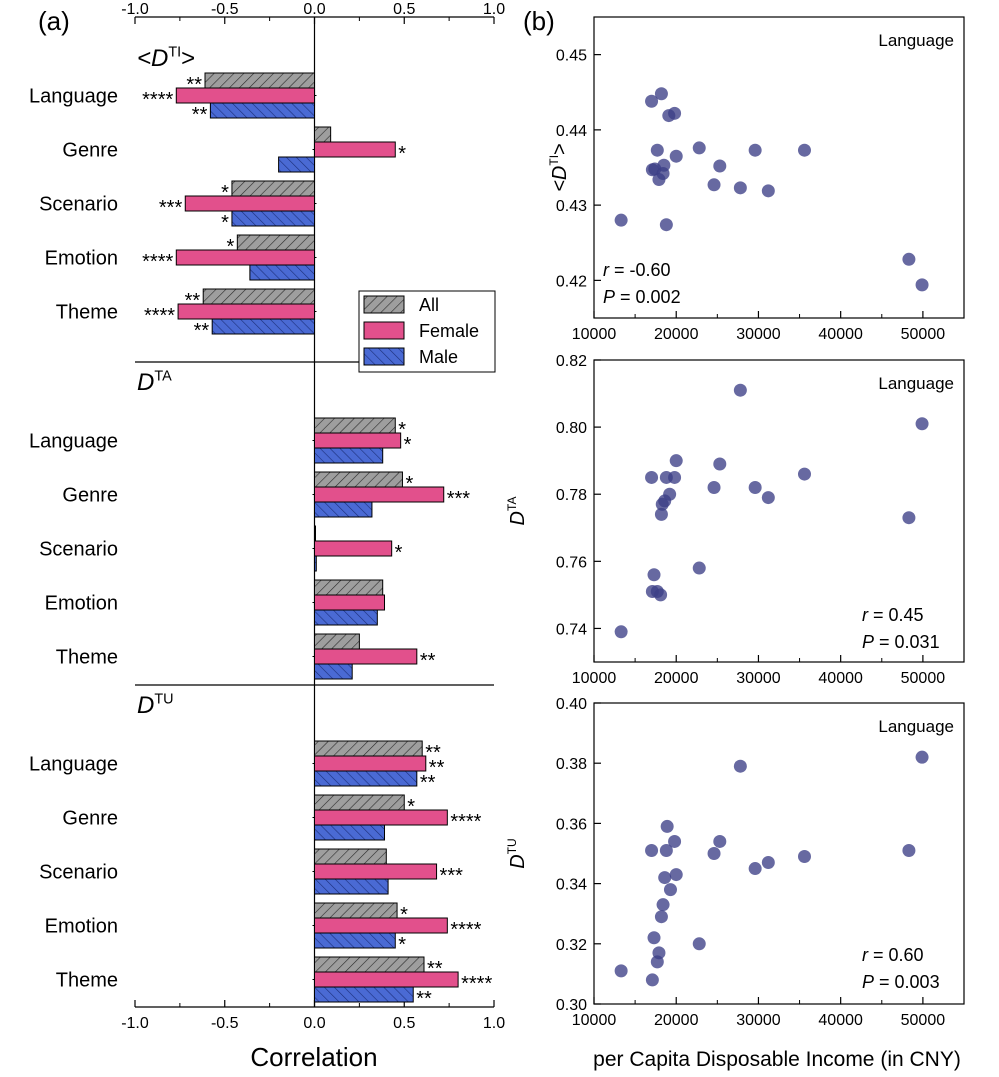 This screenshot has height=1077, width=999. Describe the element at coordinates (571, 56) in the screenshot. I see `y-tick-label: 0.45` at that location.